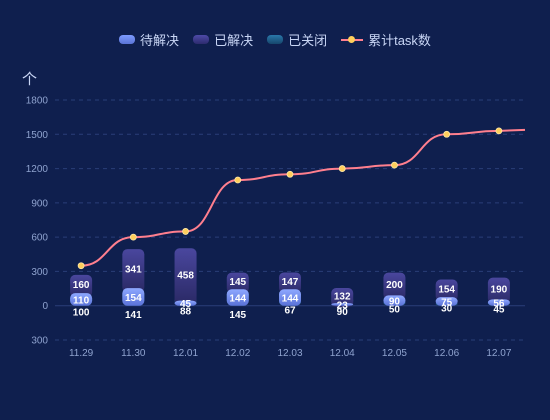 The image size is (550, 420). I want to click on legend-label-pending: 待解决, so click(160, 40).